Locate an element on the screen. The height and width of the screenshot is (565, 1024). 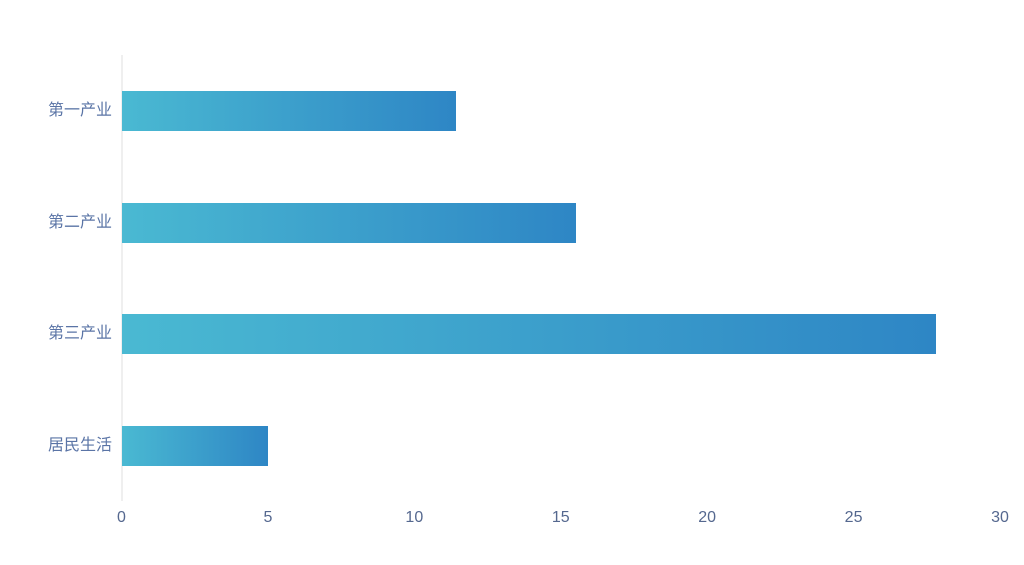
category-label: 第三产业 is located at coordinates (79, 334).